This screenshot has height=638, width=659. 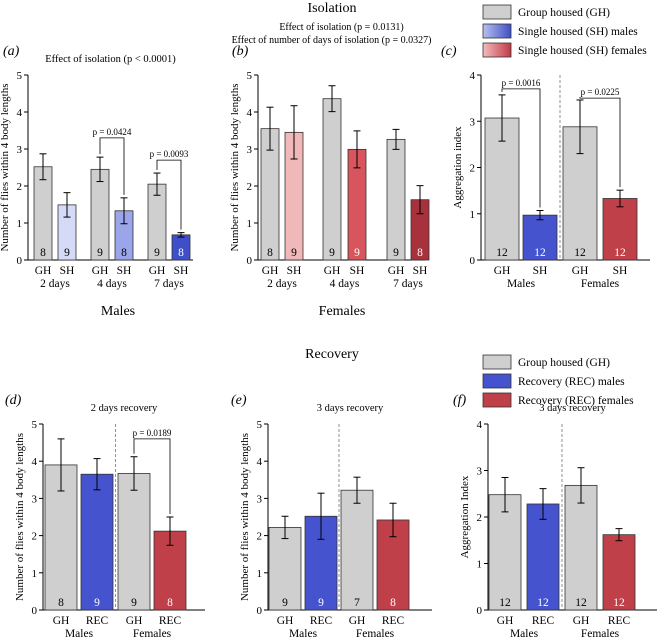 What do you see at coordinates (408, 284) in the screenshot?
I see `group-label: 7 days` at bounding box center [408, 284].